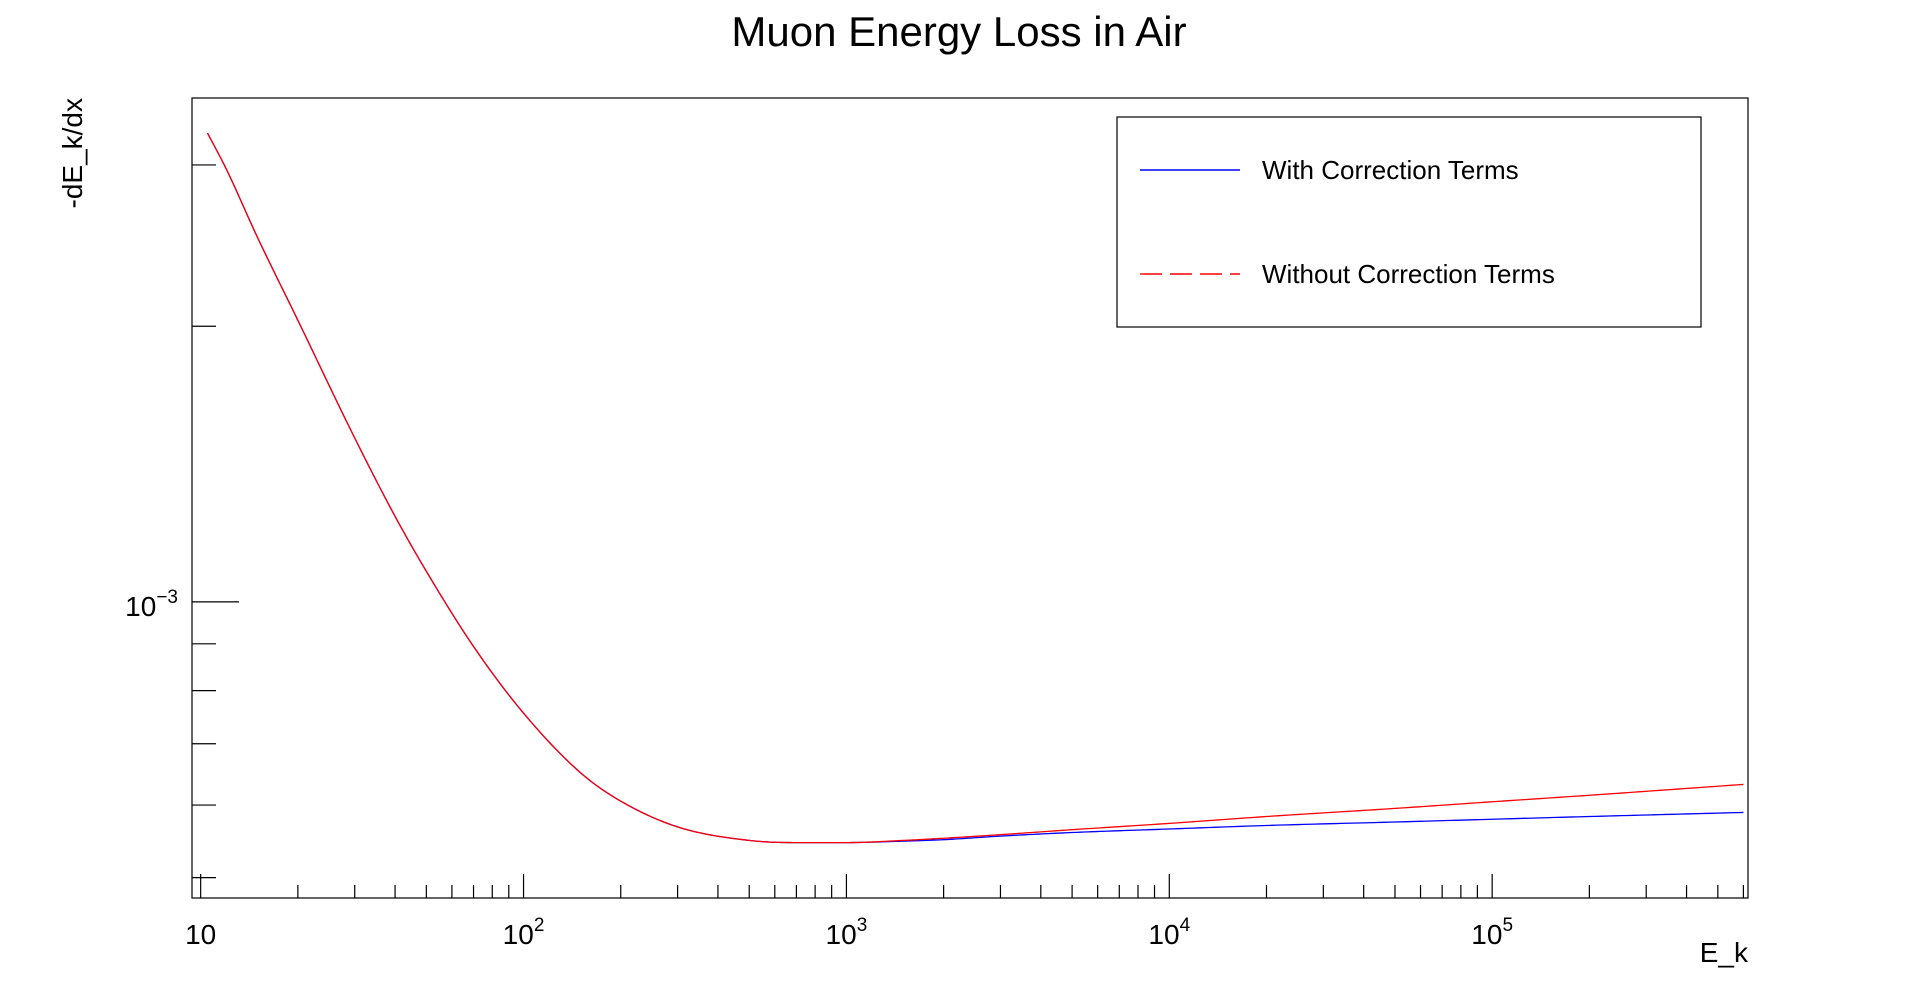 The height and width of the screenshot is (992, 1918). I want to click on x-axis-ticks: 10 10² 10³ 10⁴ 10⁵, so click(965, 912).